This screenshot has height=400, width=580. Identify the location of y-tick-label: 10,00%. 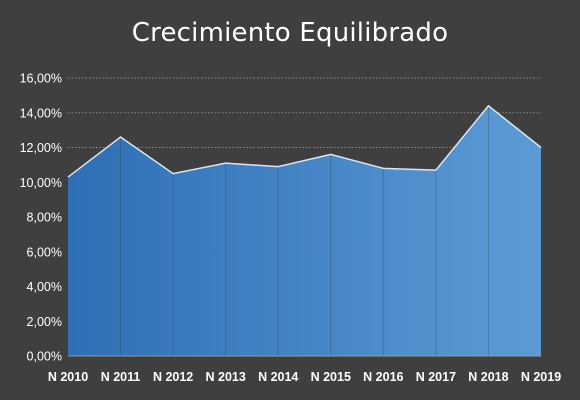
(41, 183).